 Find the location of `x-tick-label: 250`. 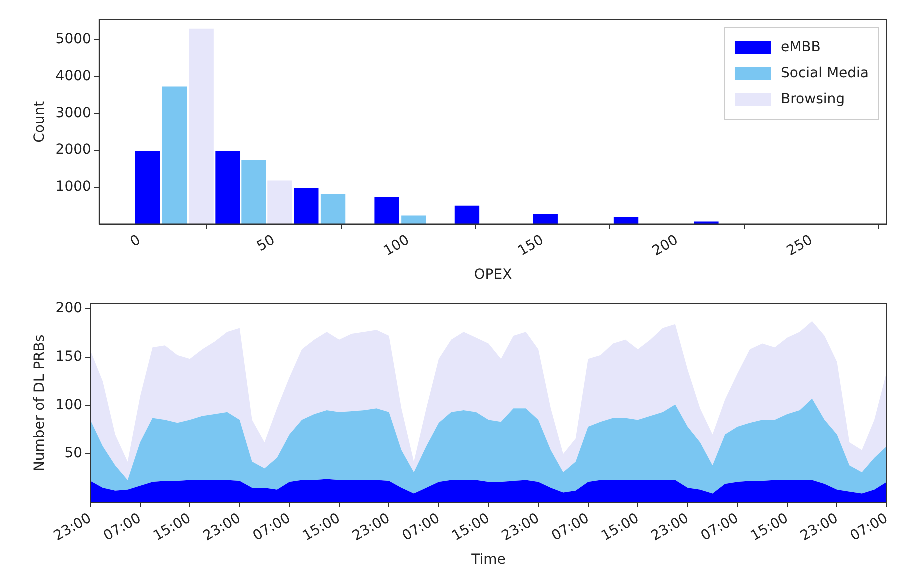

x-tick-label: 250 is located at coordinates (800, 246).